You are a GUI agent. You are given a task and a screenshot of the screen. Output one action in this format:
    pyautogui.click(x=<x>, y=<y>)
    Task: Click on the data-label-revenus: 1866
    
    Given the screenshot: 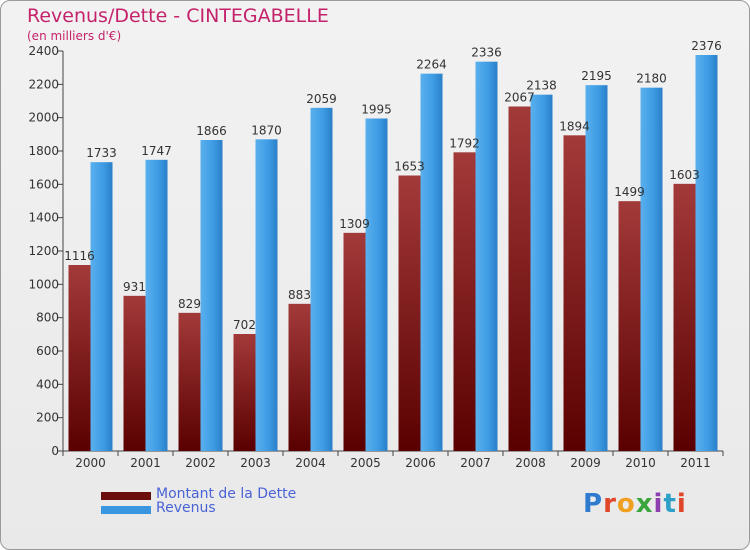 What is the action you would take?
    pyautogui.click(x=211, y=131)
    